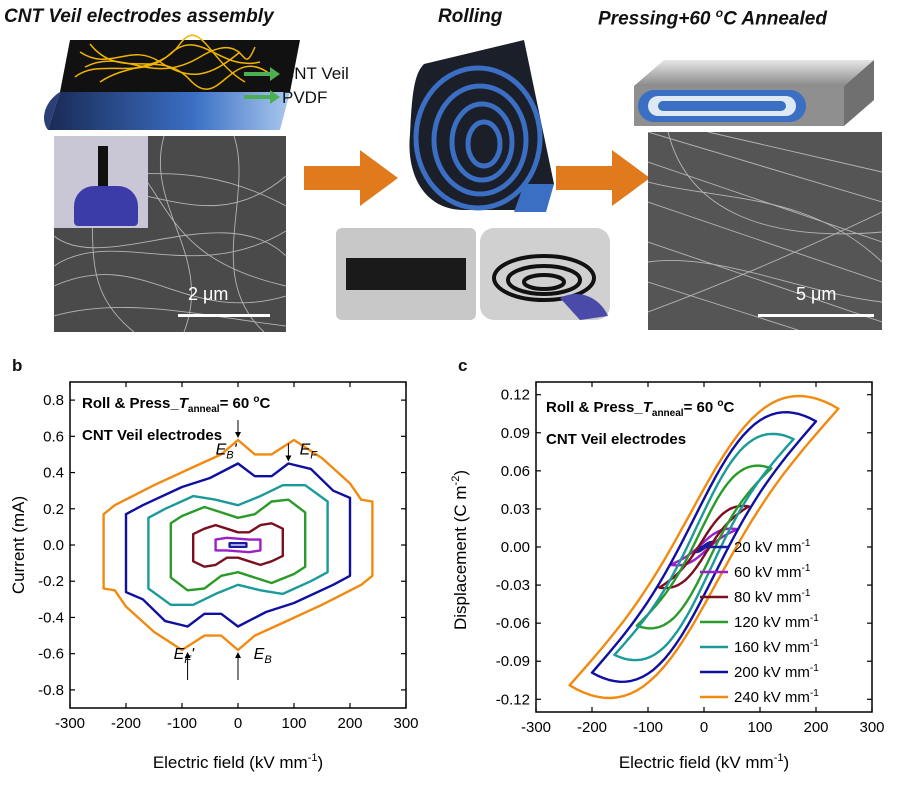 This screenshot has height=786, width=901. Describe the element at coordinates (515, 395) in the screenshot. I see `y-tick-label: 0.12` at that location.